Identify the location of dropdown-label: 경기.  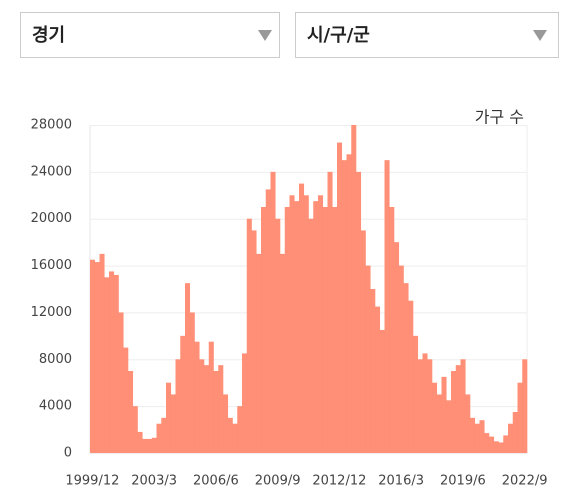
(48, 35).